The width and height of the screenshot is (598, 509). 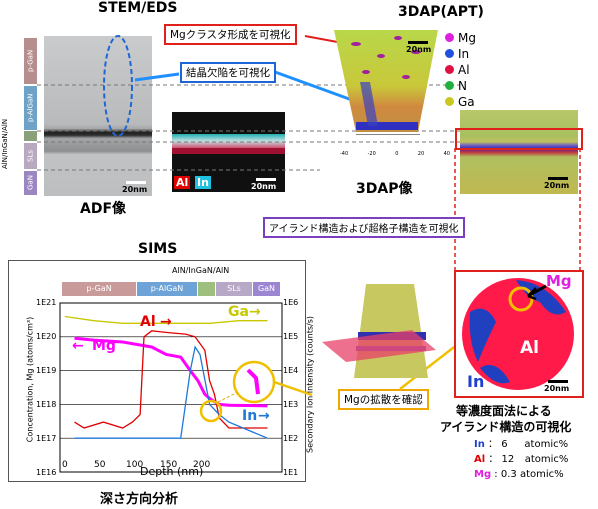 I want to click on comp-element: Al, so click(x=480, y=459).